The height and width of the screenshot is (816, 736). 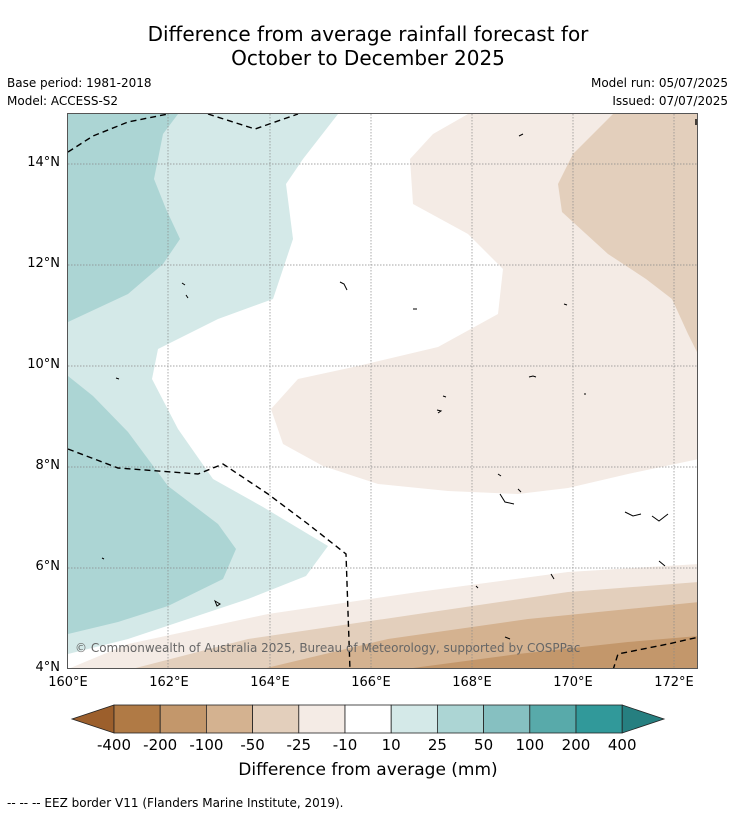 I want to click on colorbar, so click(x=368, y=719).